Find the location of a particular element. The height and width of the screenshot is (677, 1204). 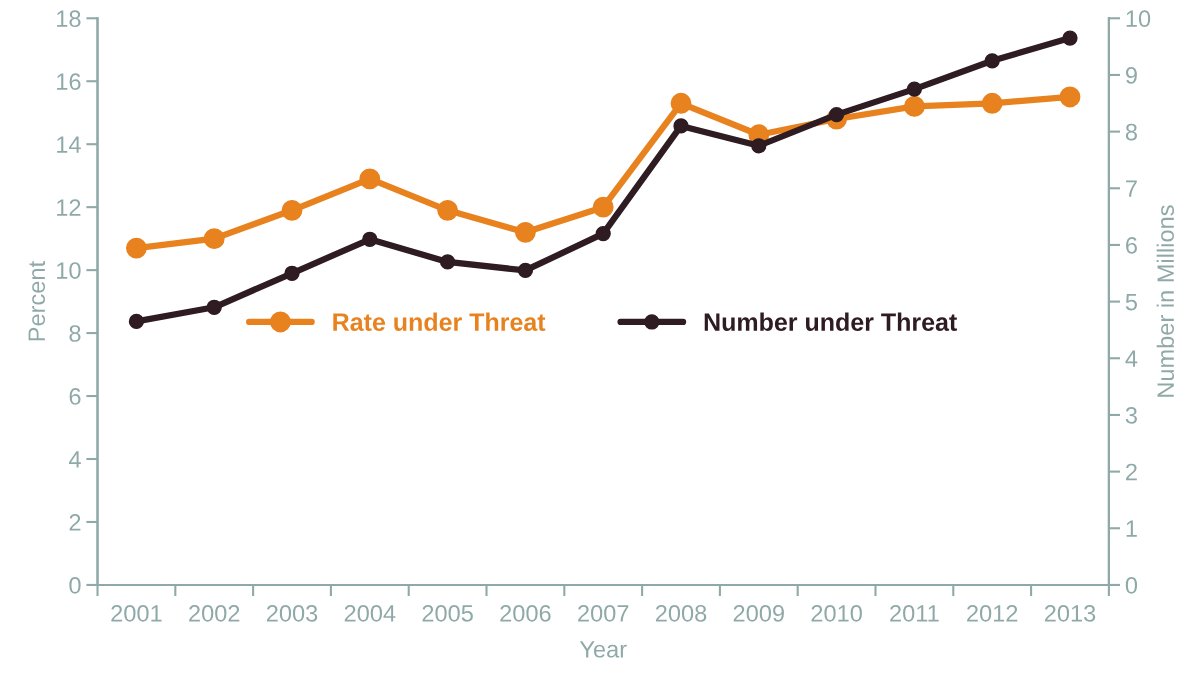

y-tick-label: 6 is located at coordinates (75, 396).